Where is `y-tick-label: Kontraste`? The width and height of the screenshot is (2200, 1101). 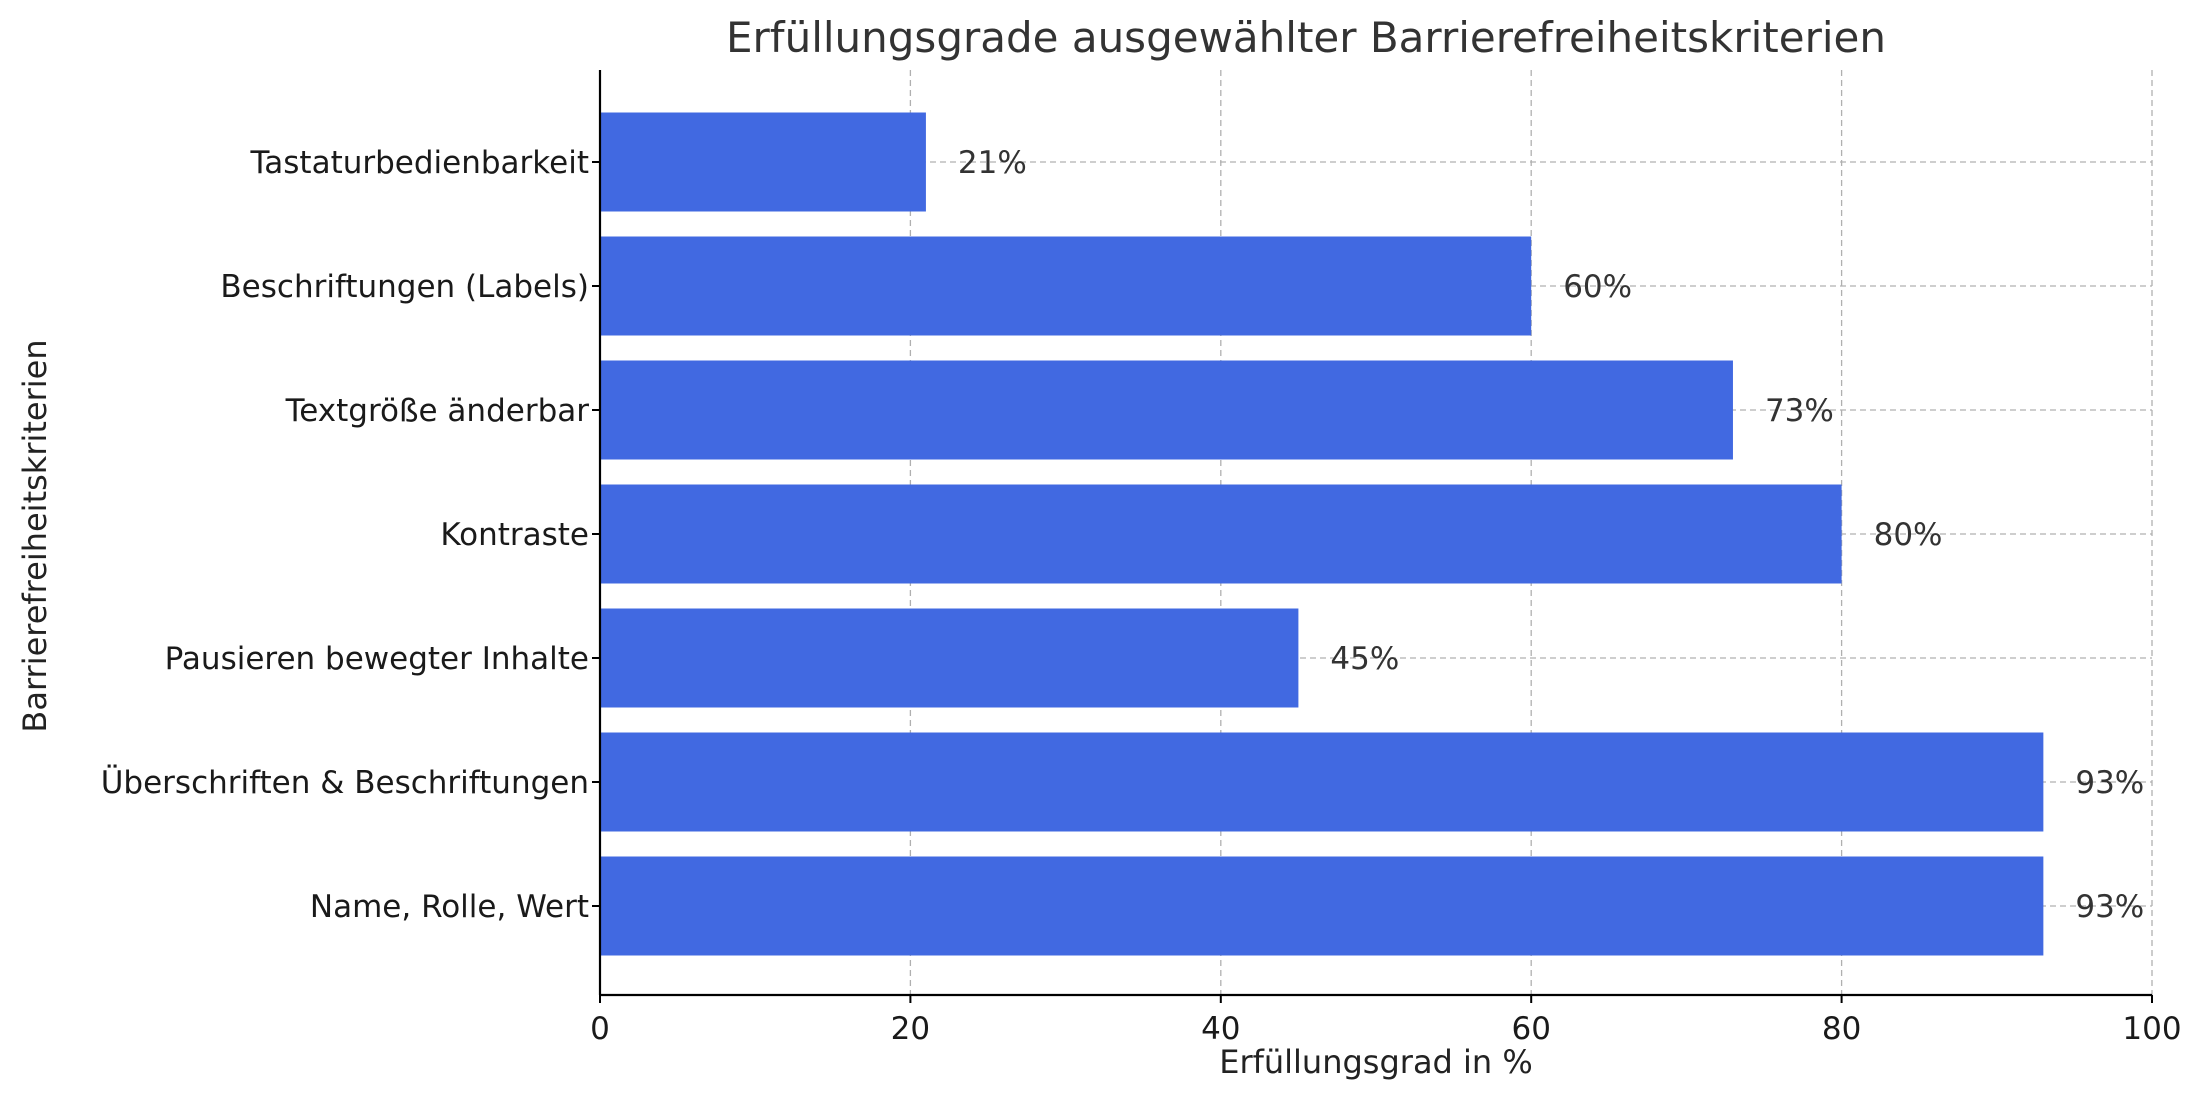 y-tick-label: Kontraste is located at coordinates (514, 535).